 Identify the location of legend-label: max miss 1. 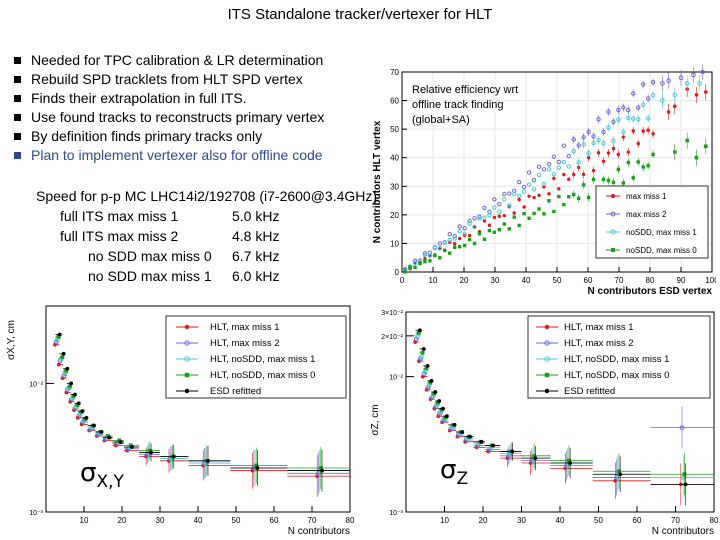
(646, 196).